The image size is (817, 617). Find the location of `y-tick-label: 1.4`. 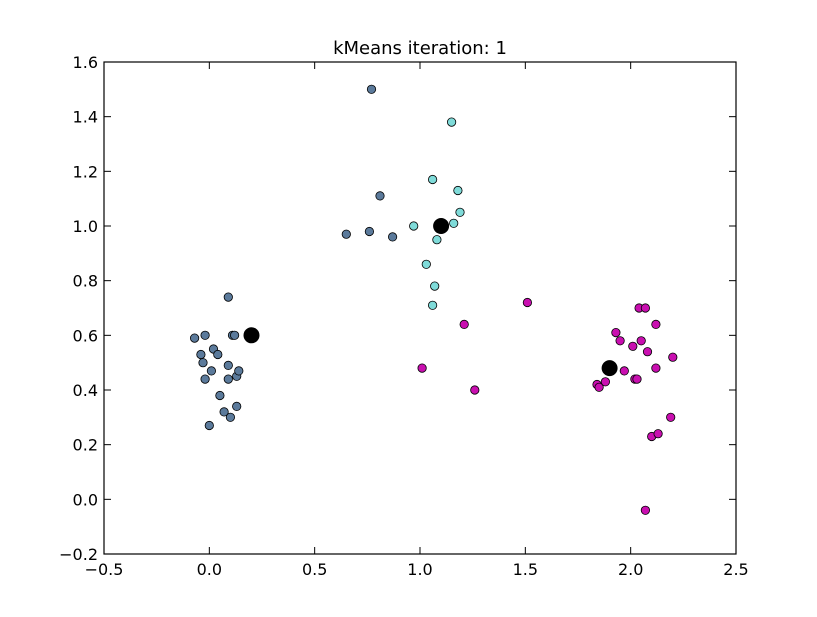

y-tick-label: 1.4 is located at coordinates (85, 117).